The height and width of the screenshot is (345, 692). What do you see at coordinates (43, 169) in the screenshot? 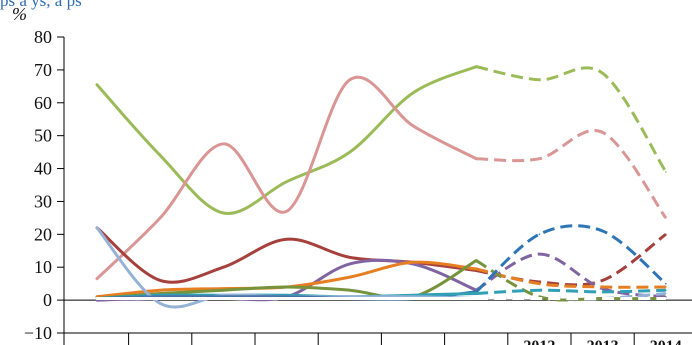
I see `y-tick-label: 40` at bounding box center [43, 169].